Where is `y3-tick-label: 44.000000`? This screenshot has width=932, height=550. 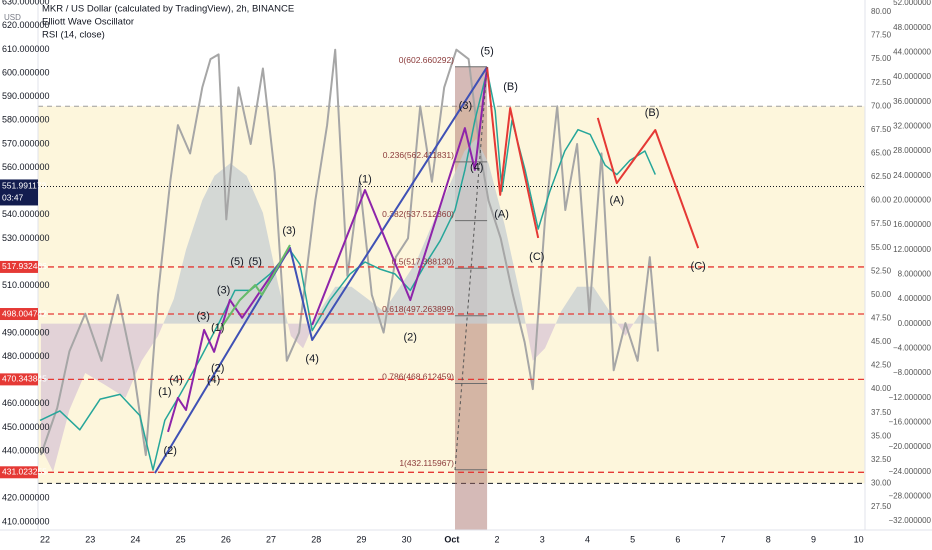
y3-tick-label: 44.000000 is located at coordinates (912, 51).